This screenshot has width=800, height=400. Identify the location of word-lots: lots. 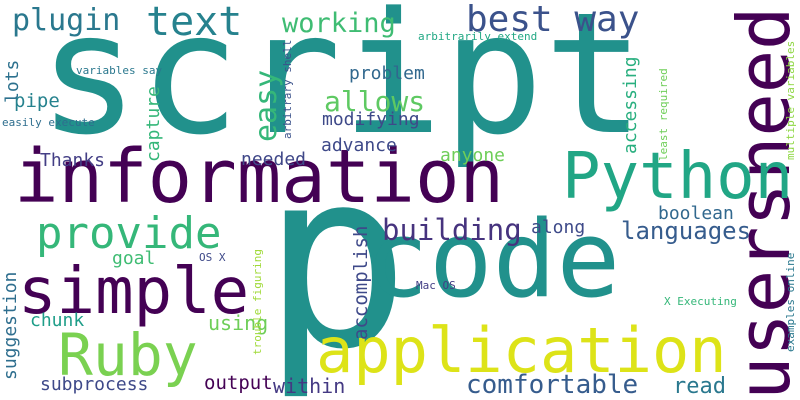
(12, 81).